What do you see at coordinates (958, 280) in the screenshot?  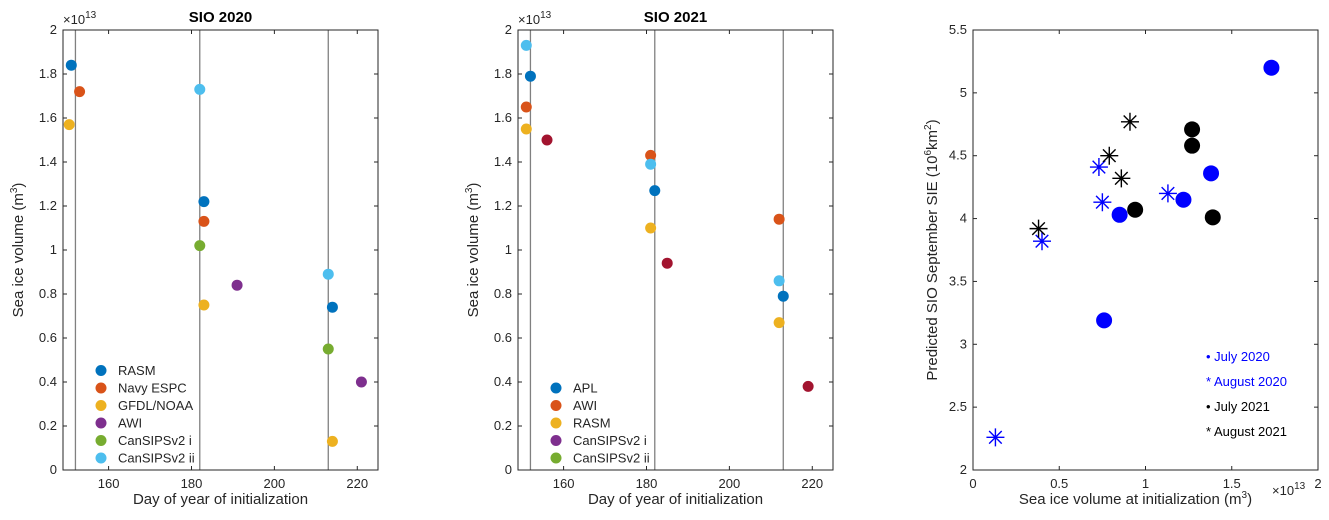 I see `y-tick-label: 3.5` at bounding box center [958, 280].